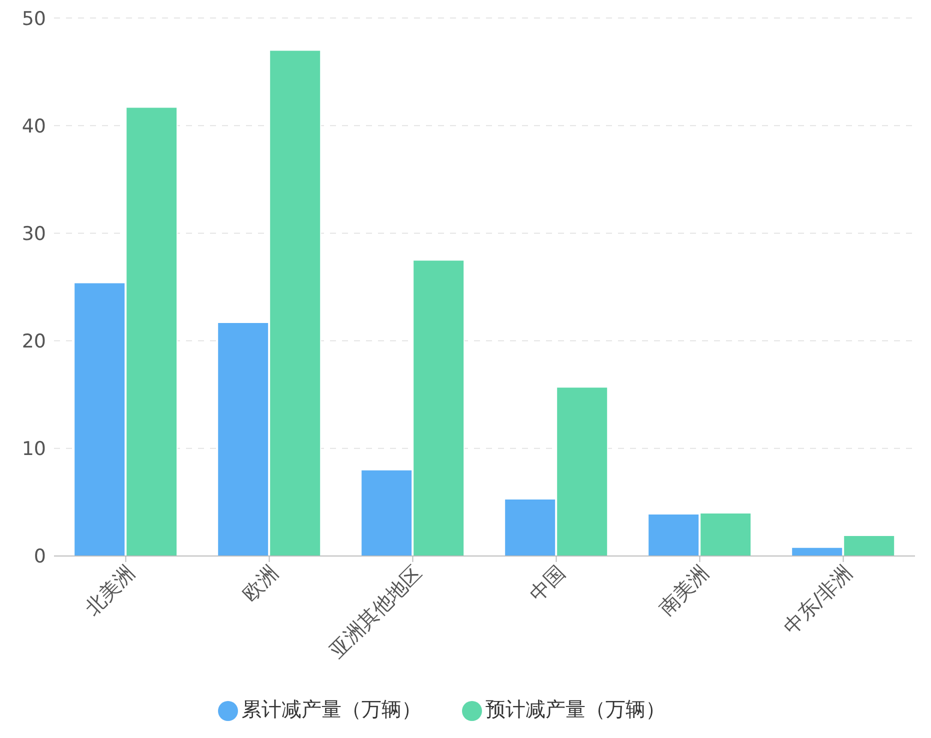  Describe the element at coordinates (817, 599) in the screenshot. I see `x-tick-label: 中东/非洲` at that location.